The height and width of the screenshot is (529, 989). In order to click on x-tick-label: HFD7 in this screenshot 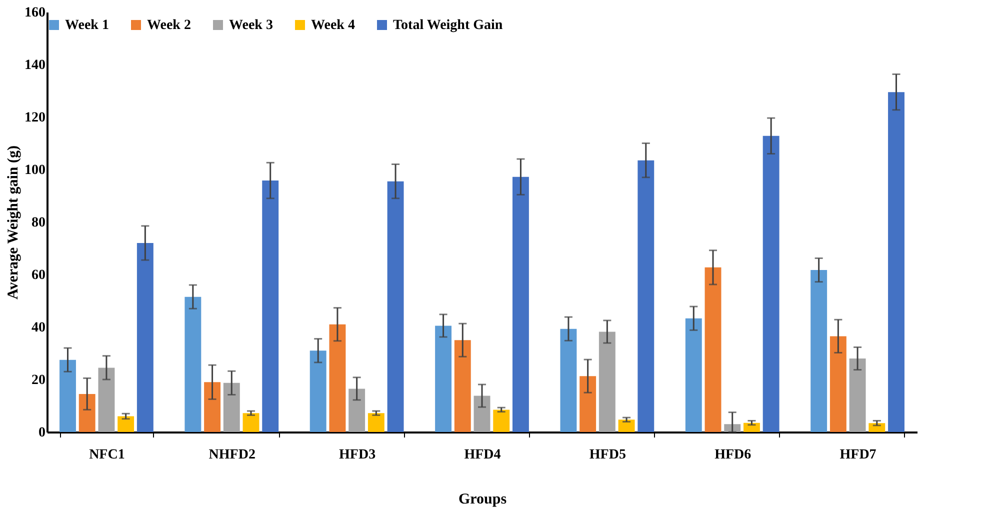, I will do `click(858, 455)`.